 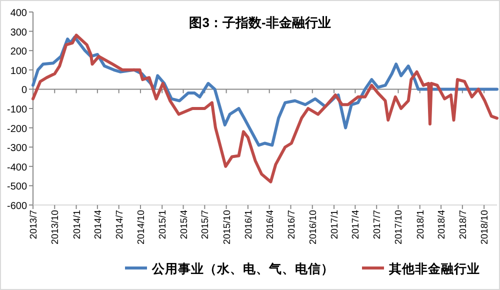 What do you see at coordinates (19, 13) in the screenshot?
I see `y-tick-label: 400` at bounding box center [19, 13].